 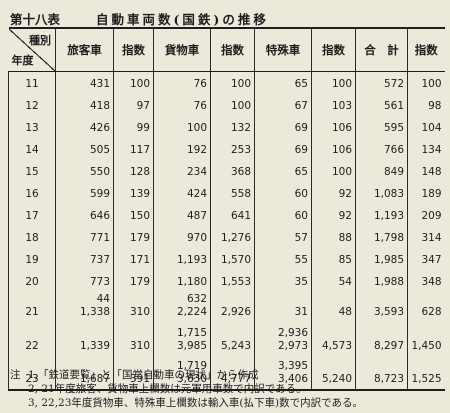 What do you see at coordinates (32, 373) in the screenshot?
I see `cell-year: 23` at bounding box center [32, 373].